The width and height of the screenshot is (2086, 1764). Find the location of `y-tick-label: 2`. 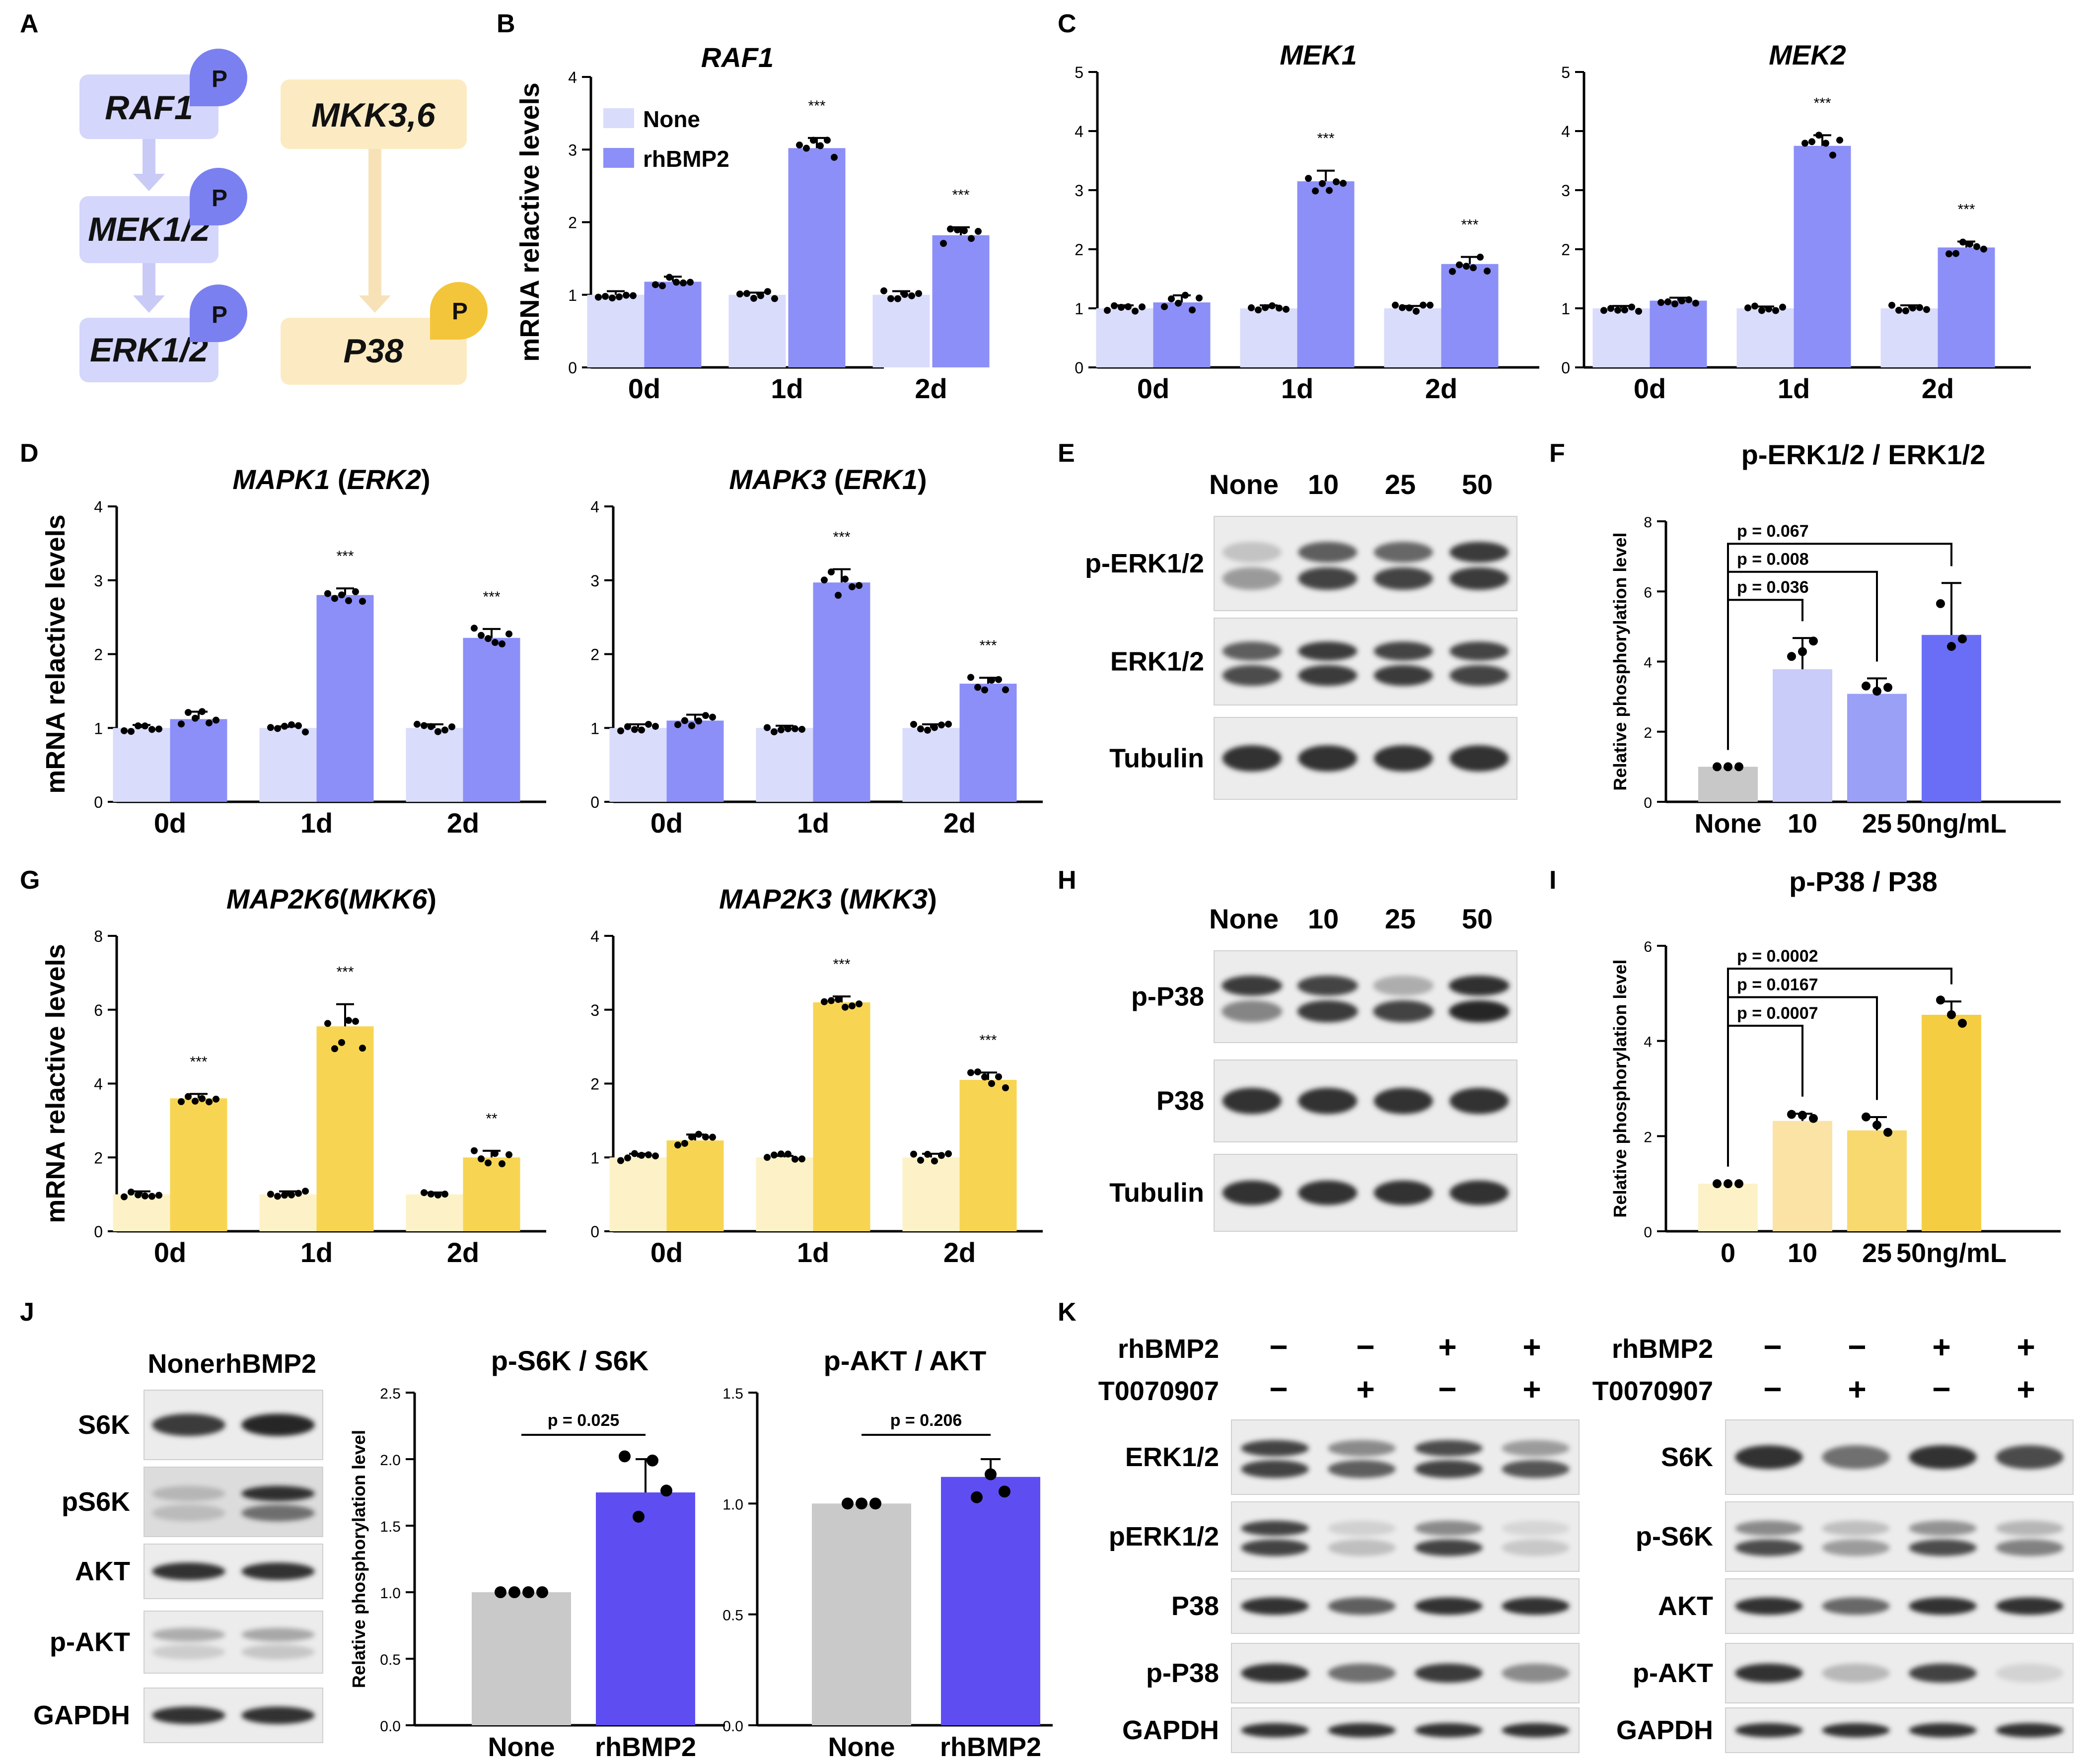

y-tick-label: 2 is located at coordinates (98, 655).